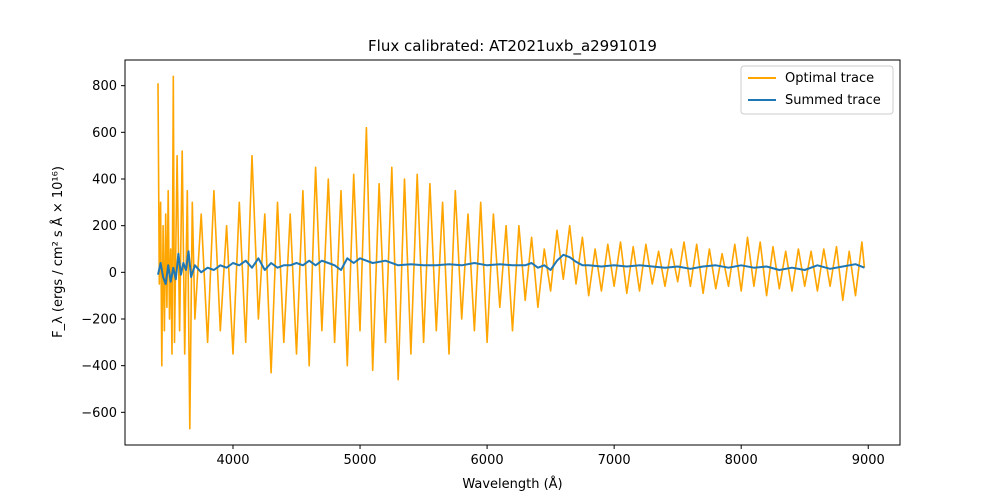 The image size is (1000, 500). What do you see at coordinates (103, 250) in the screenshot?
I see `y-axis: −600 −400 −200 0 200 400 600 800` at bounding box center [103, 250].